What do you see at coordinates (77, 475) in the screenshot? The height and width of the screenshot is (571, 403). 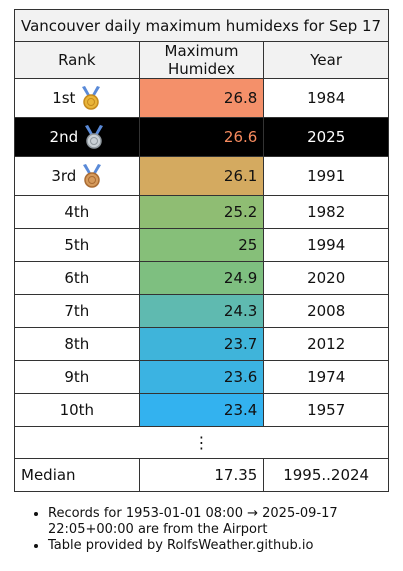 I see `median-label: Median` at bounding box center [77, 475].